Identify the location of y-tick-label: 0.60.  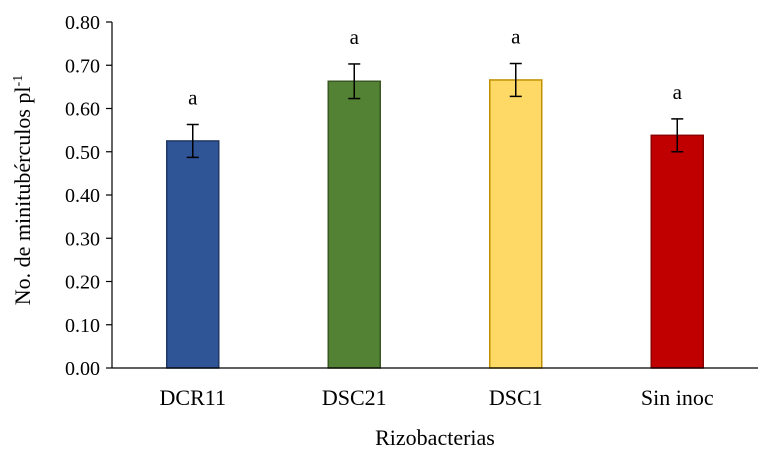
(82, 110).